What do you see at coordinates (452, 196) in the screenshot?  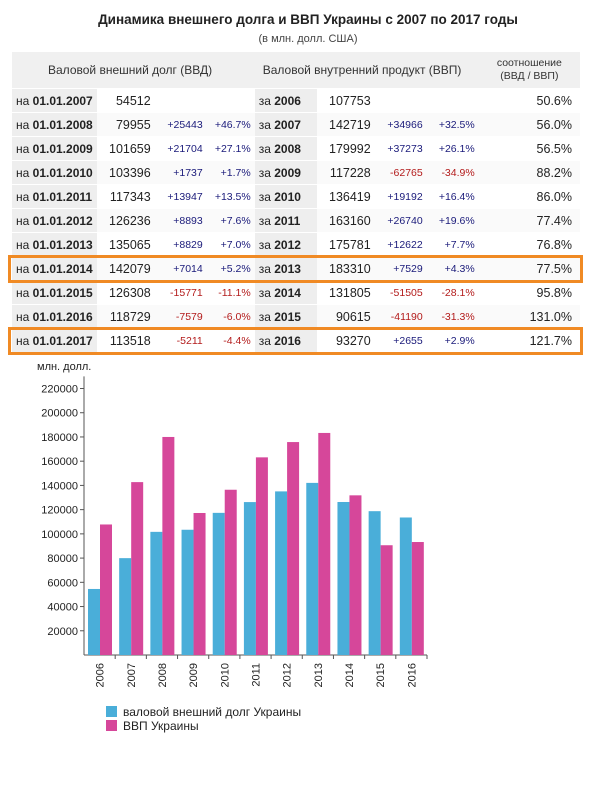 I see `row-gdp-pct: +16.4%` at bounding box center [452, 196].